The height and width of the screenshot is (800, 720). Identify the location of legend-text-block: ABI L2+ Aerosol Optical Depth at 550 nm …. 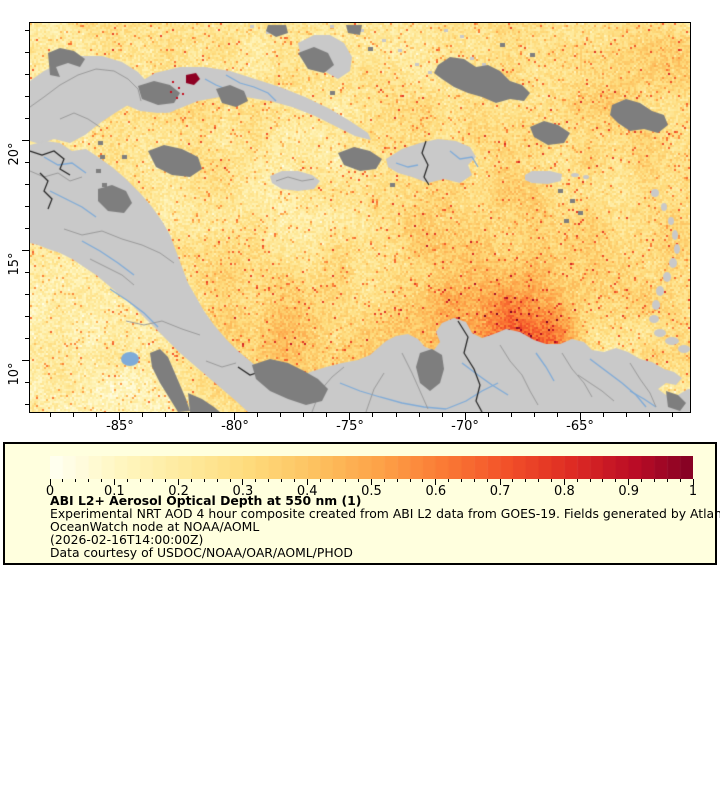
(385, 526).